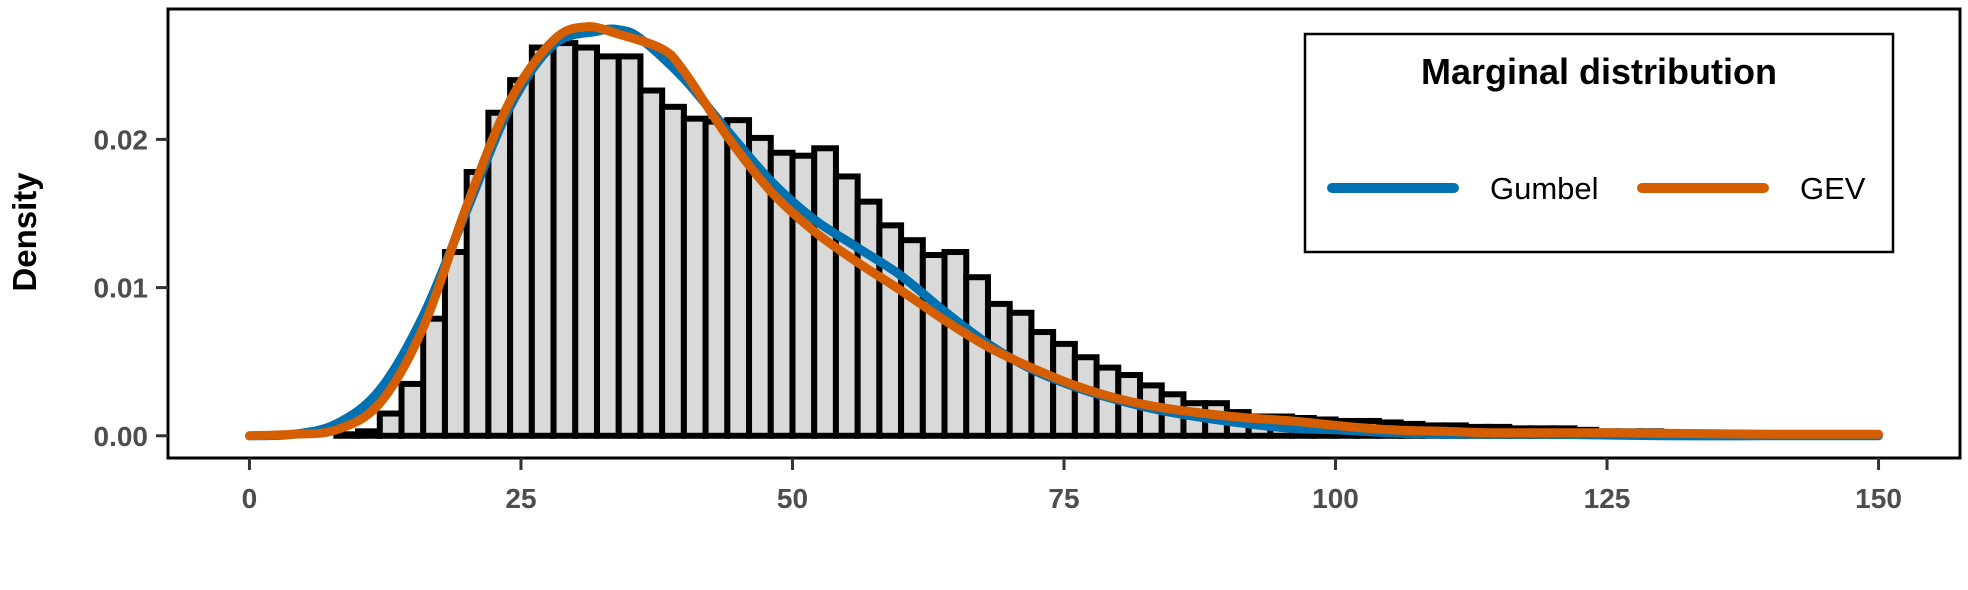 This screenshot has width=1968, height=590. I want to click on y-axis: 0.00 0.01 0.02, so click(131, 288).